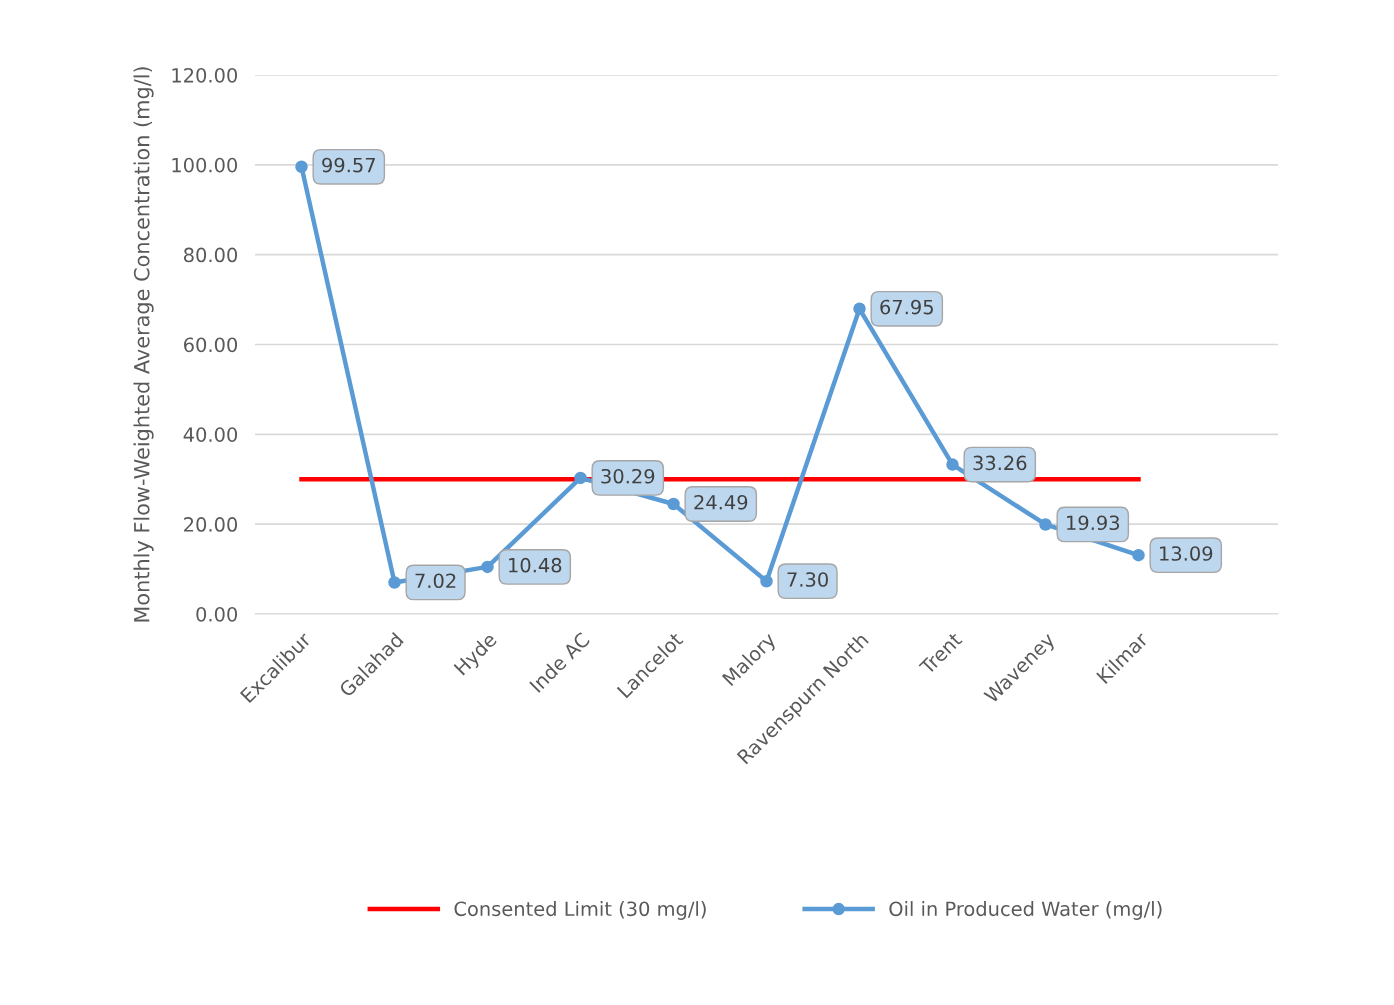  What do you see at coordinates (1093, 523) in the screenshot?
I see `data-label: 19.93` at bounding box center [1093, 523].